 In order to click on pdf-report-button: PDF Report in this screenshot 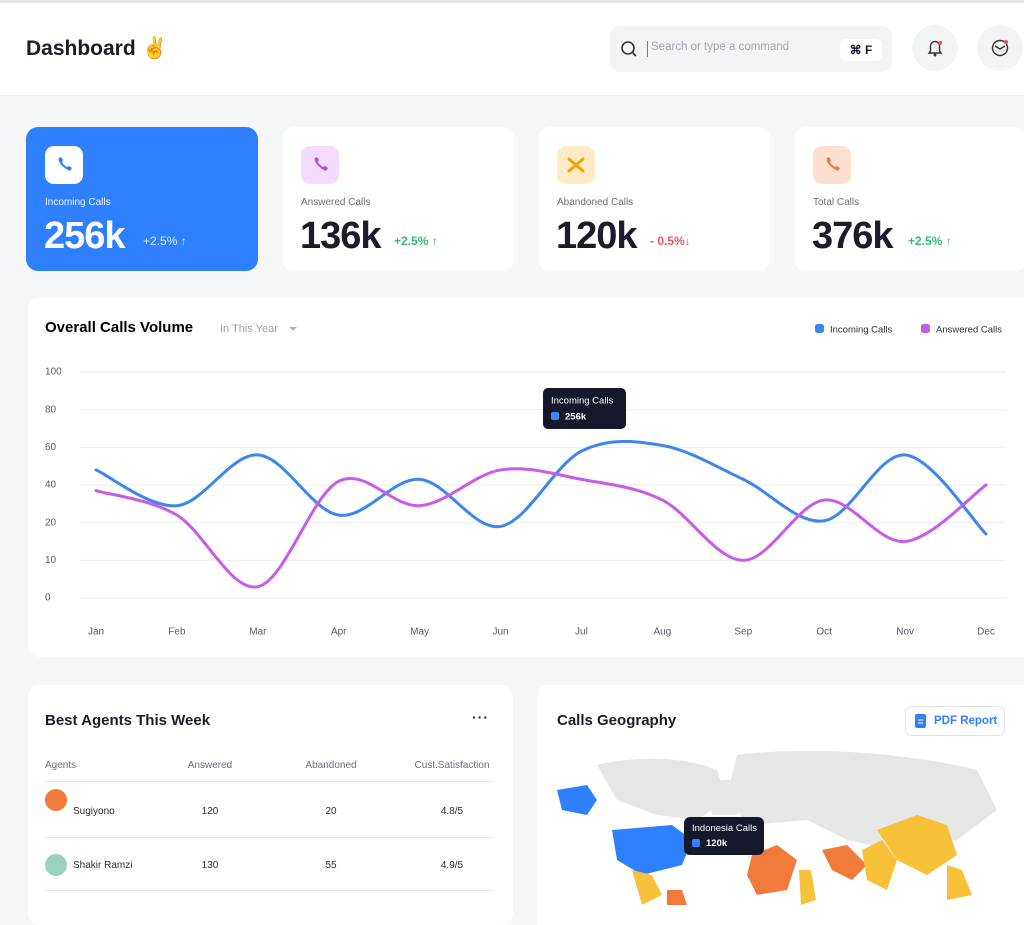, I will do `click(955, 721)`.